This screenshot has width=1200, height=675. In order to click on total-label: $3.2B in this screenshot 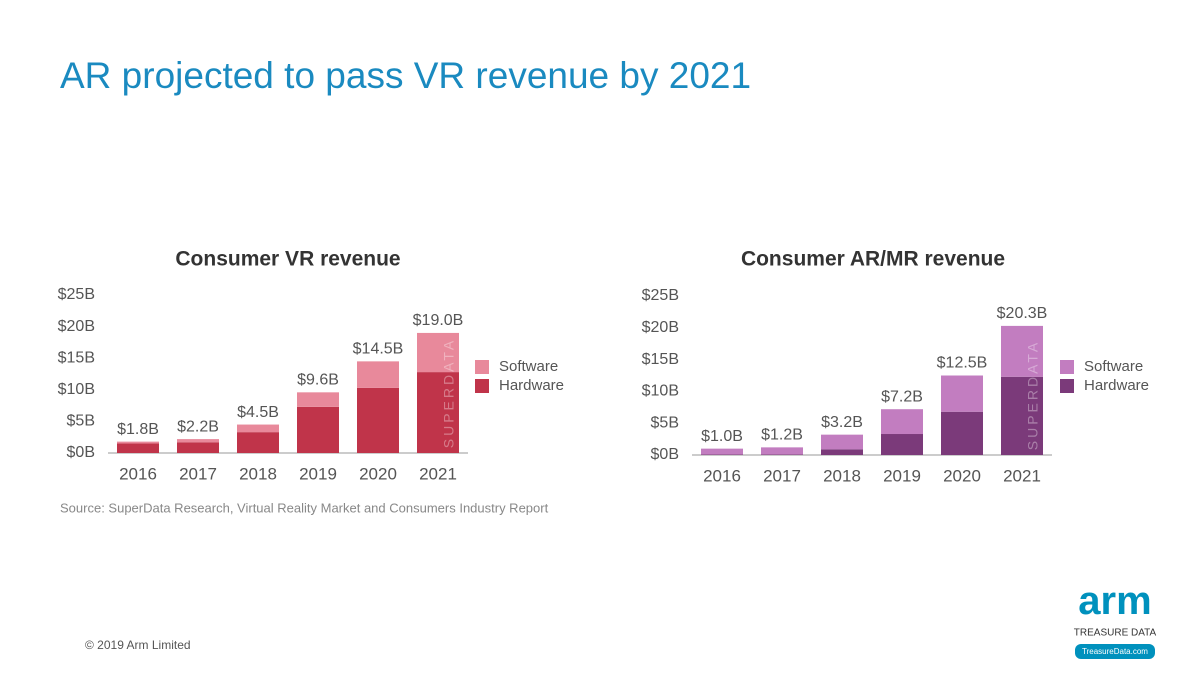, I will do `click(842, 422)`.